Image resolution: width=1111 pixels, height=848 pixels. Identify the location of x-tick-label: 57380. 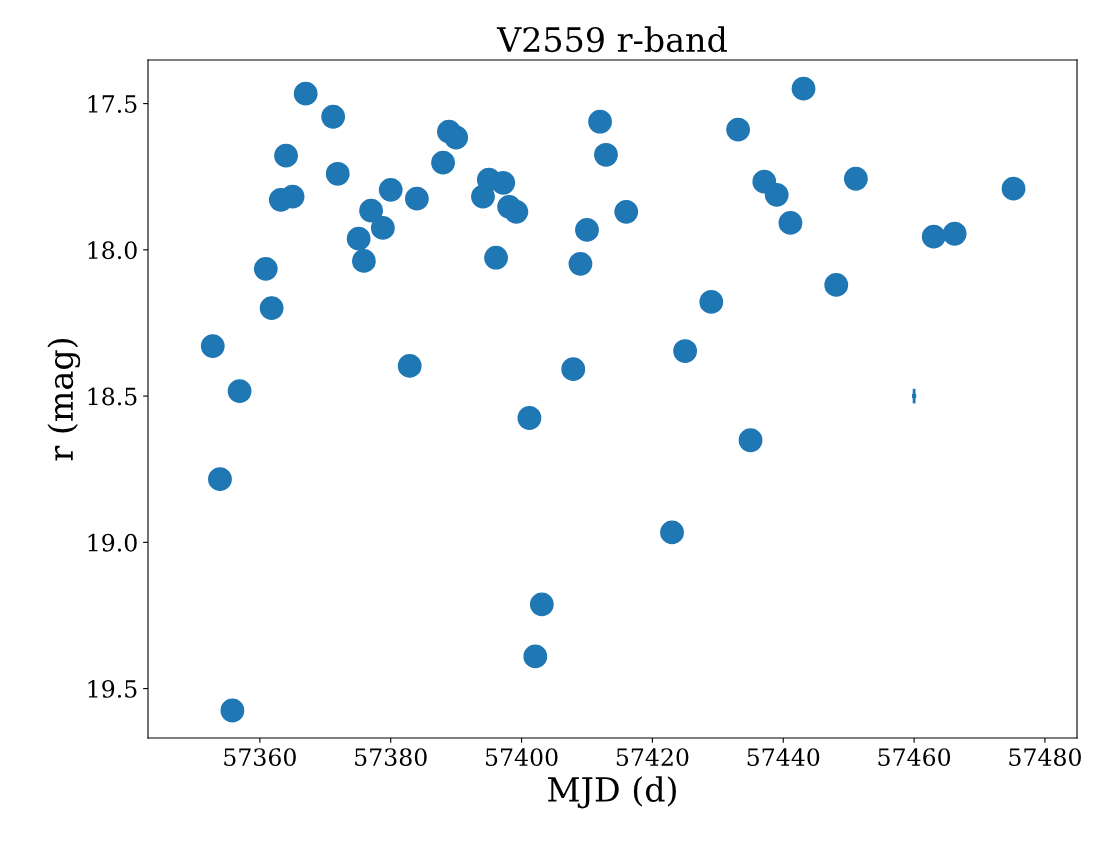
(391, 757).